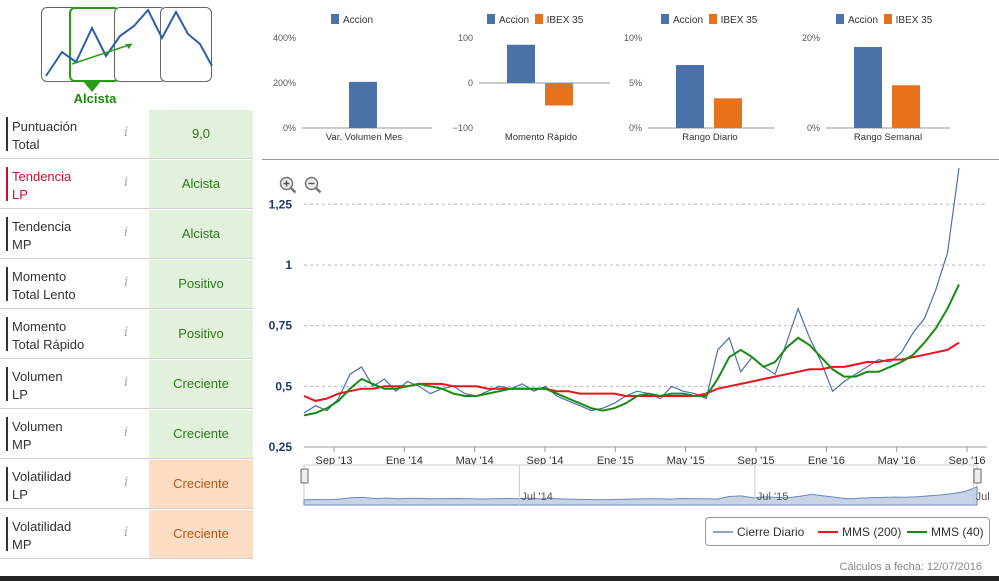 The height and width of the screenshot is (581, 999). Describe the element at coordinates (635, 128) in the screenshot. I see `mini-y-tick: 0%` at that location.